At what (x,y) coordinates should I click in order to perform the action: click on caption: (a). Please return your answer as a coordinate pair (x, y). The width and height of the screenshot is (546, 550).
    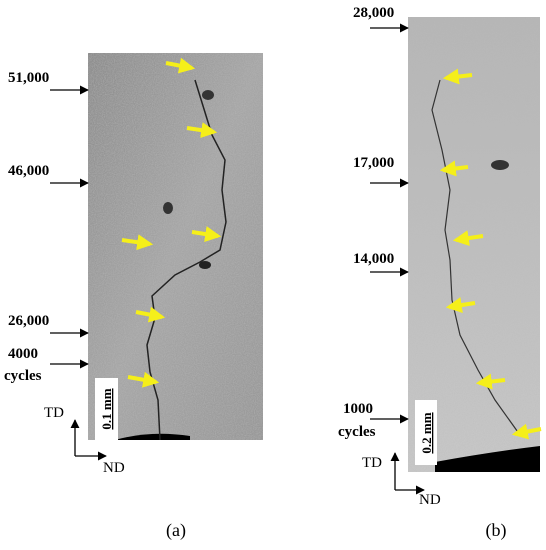
    Looking at the image, I should click on (176, 530).